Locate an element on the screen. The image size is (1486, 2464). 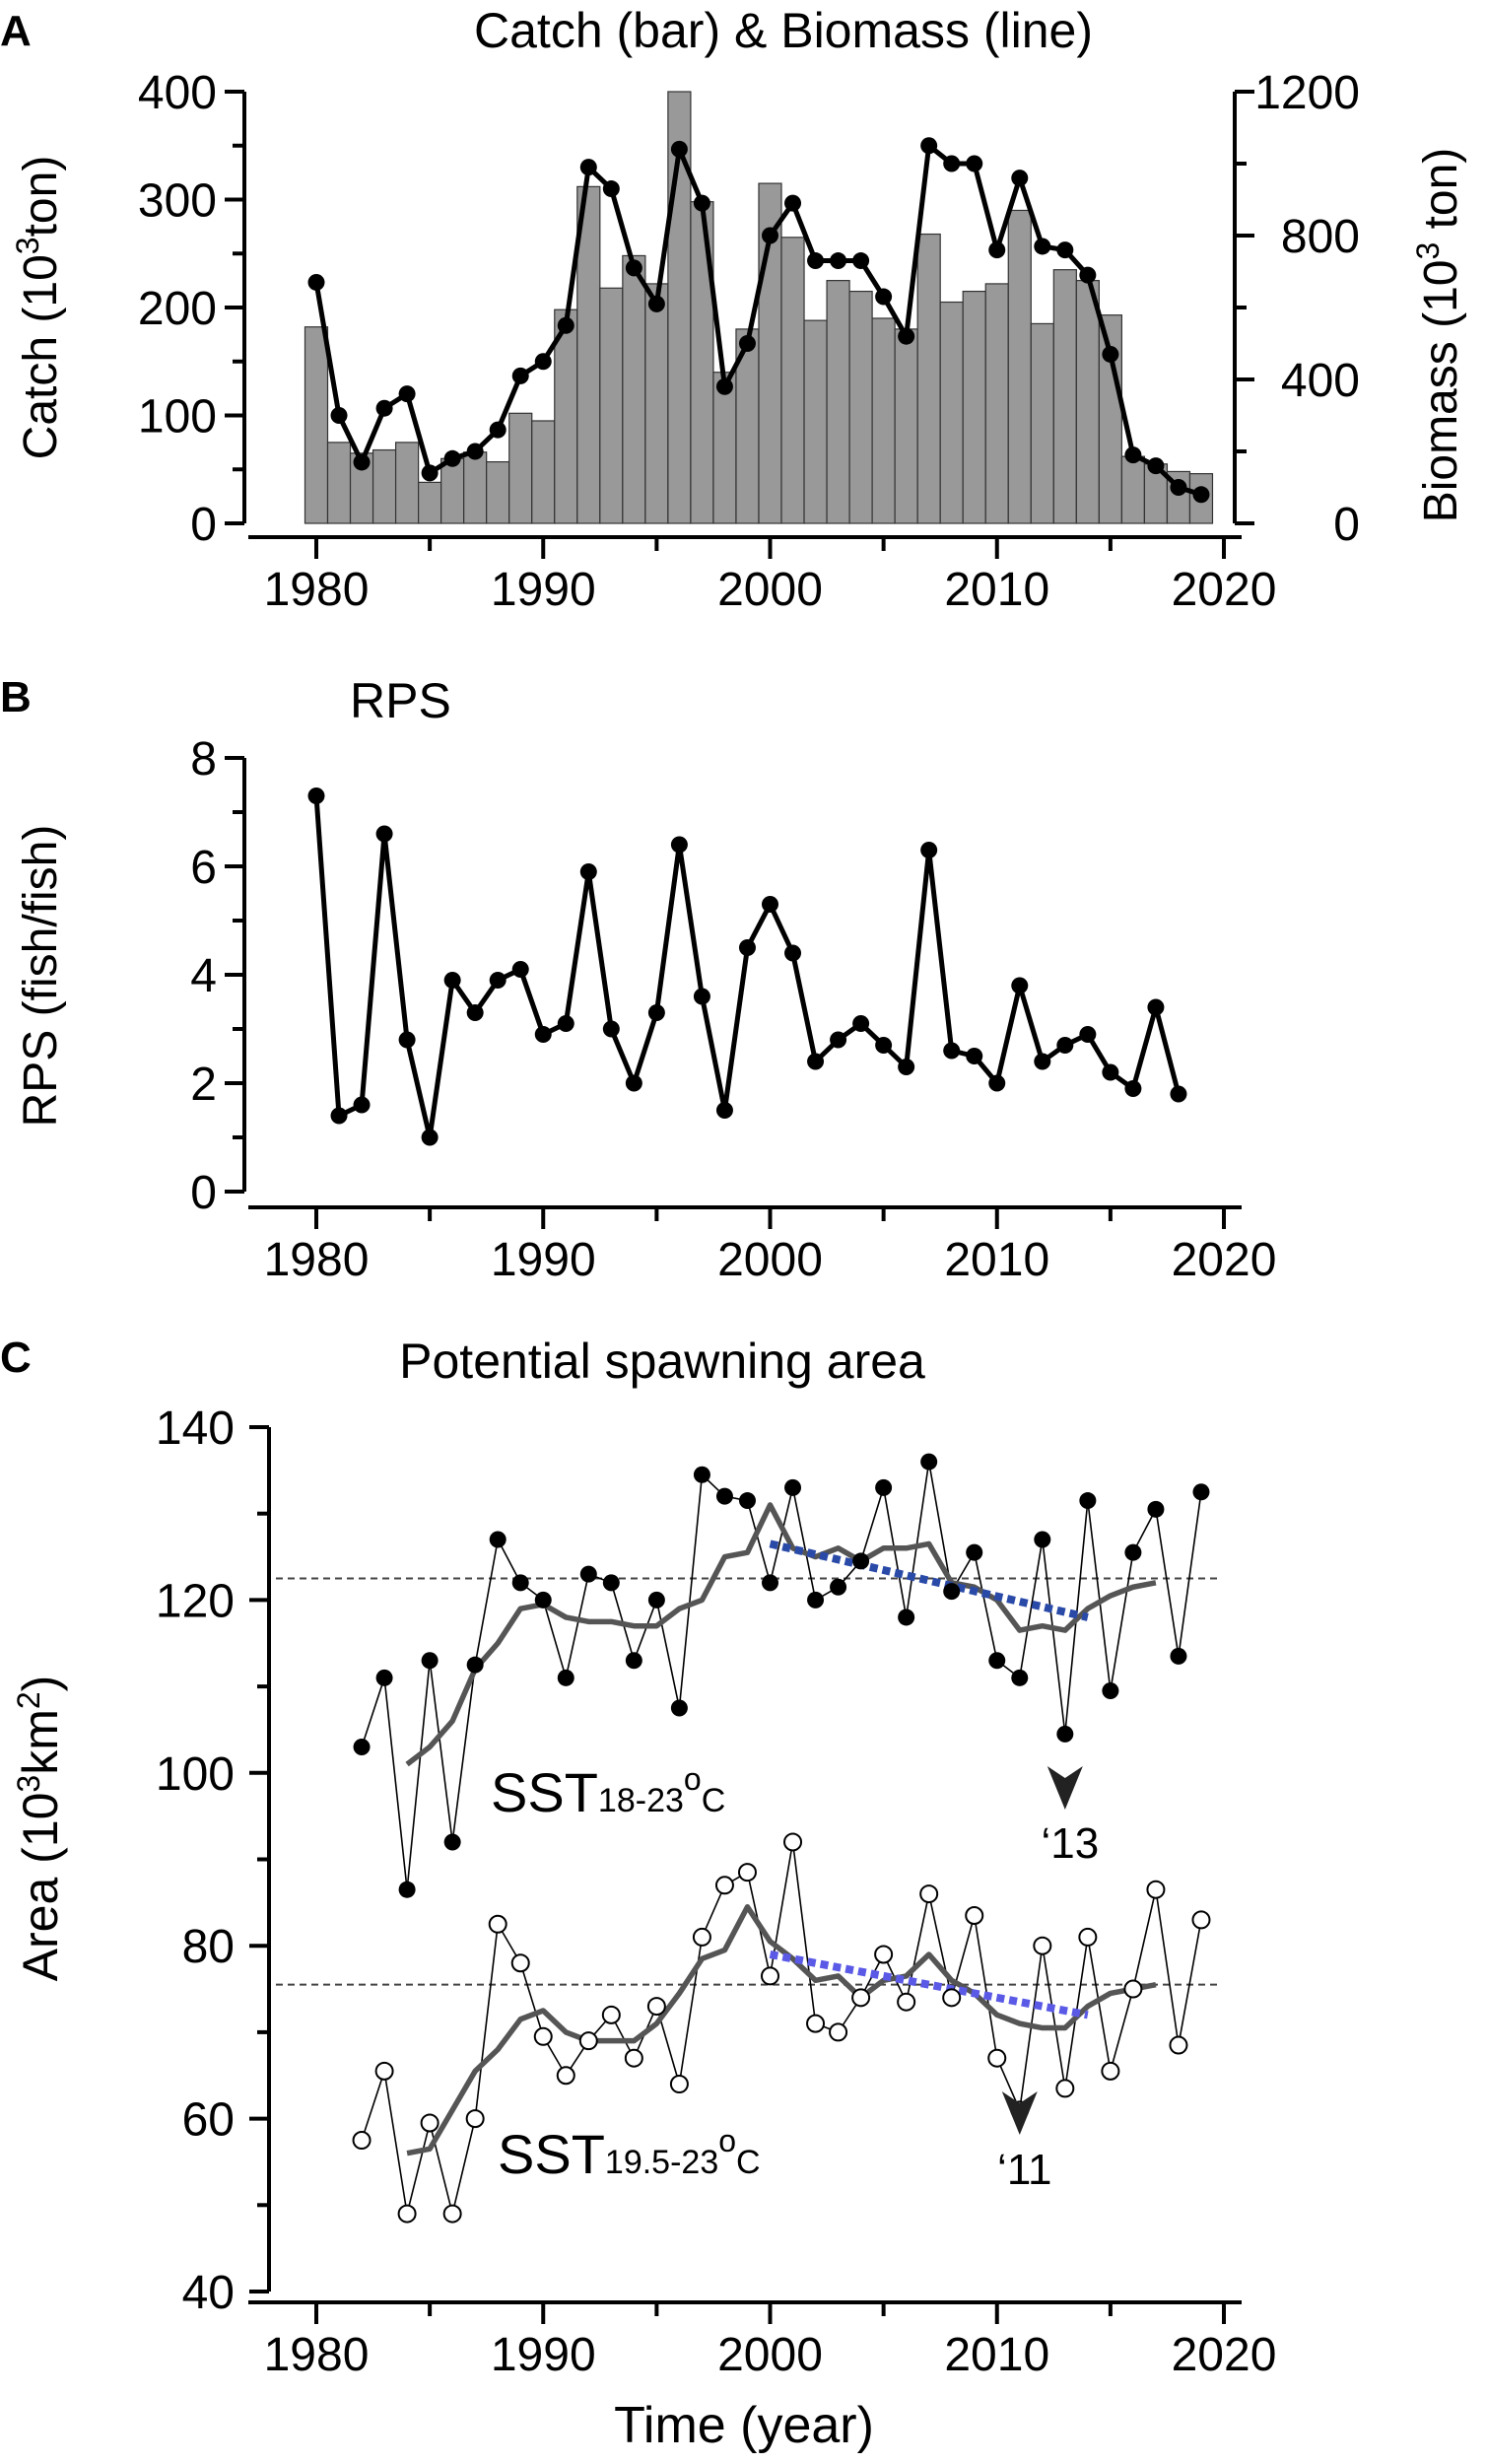
y-tick-label: 100 is located at coordinates (195, 1774).